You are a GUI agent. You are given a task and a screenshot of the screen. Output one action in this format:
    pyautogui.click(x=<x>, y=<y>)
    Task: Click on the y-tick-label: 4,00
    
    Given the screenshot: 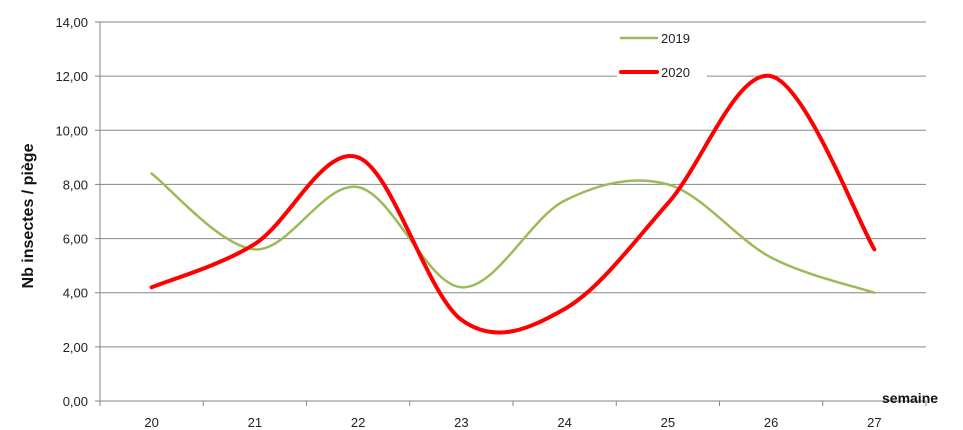 What is the action you would take?
    pyautogui.click(x=75, y=293)
    